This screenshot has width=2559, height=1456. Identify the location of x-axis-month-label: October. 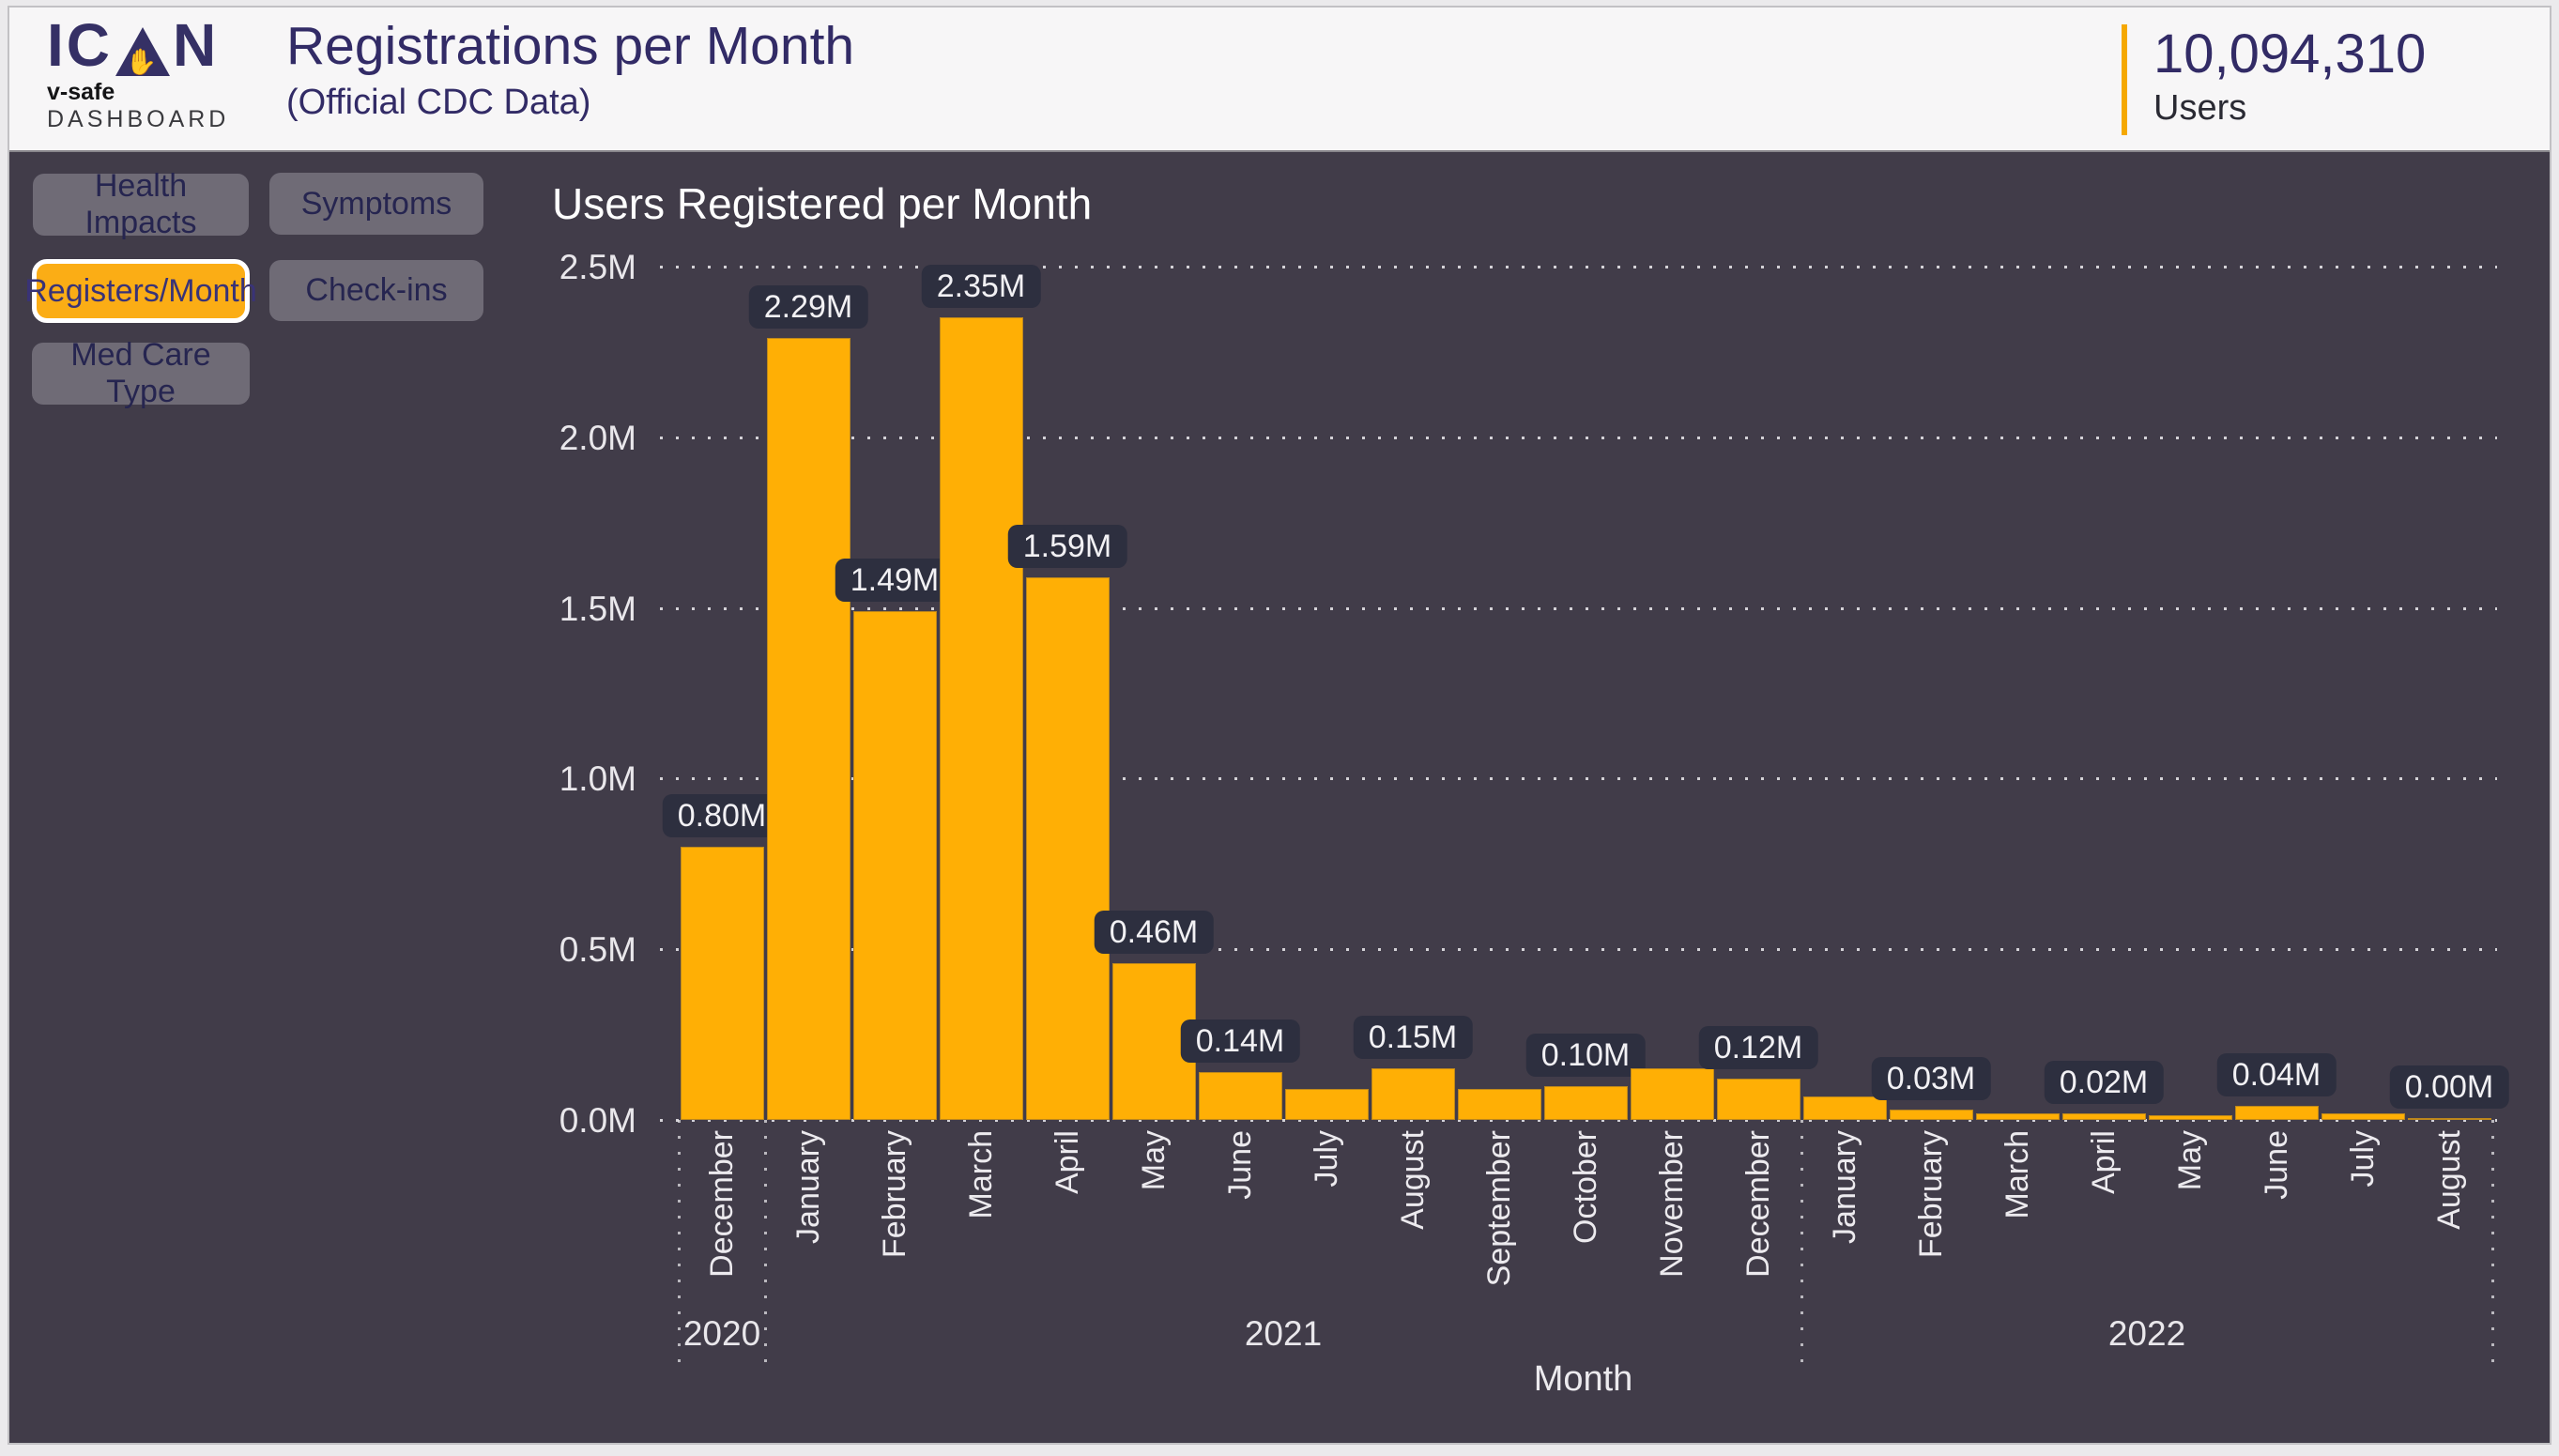
(1585, 1187).